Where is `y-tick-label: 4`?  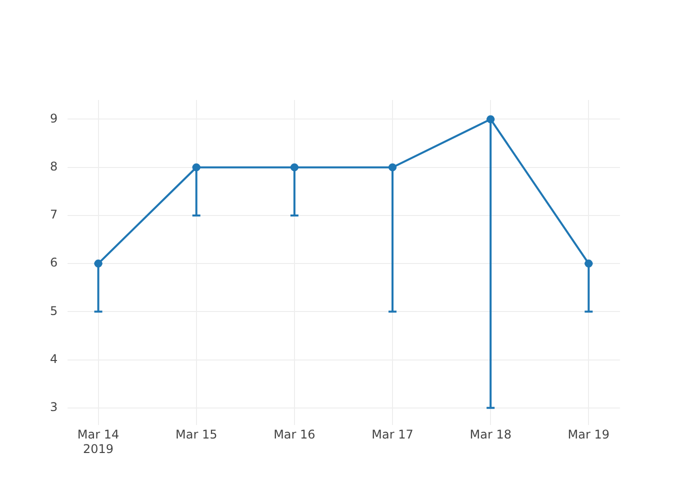
y-tick-label: 4 is located at coordinates (54, 359).